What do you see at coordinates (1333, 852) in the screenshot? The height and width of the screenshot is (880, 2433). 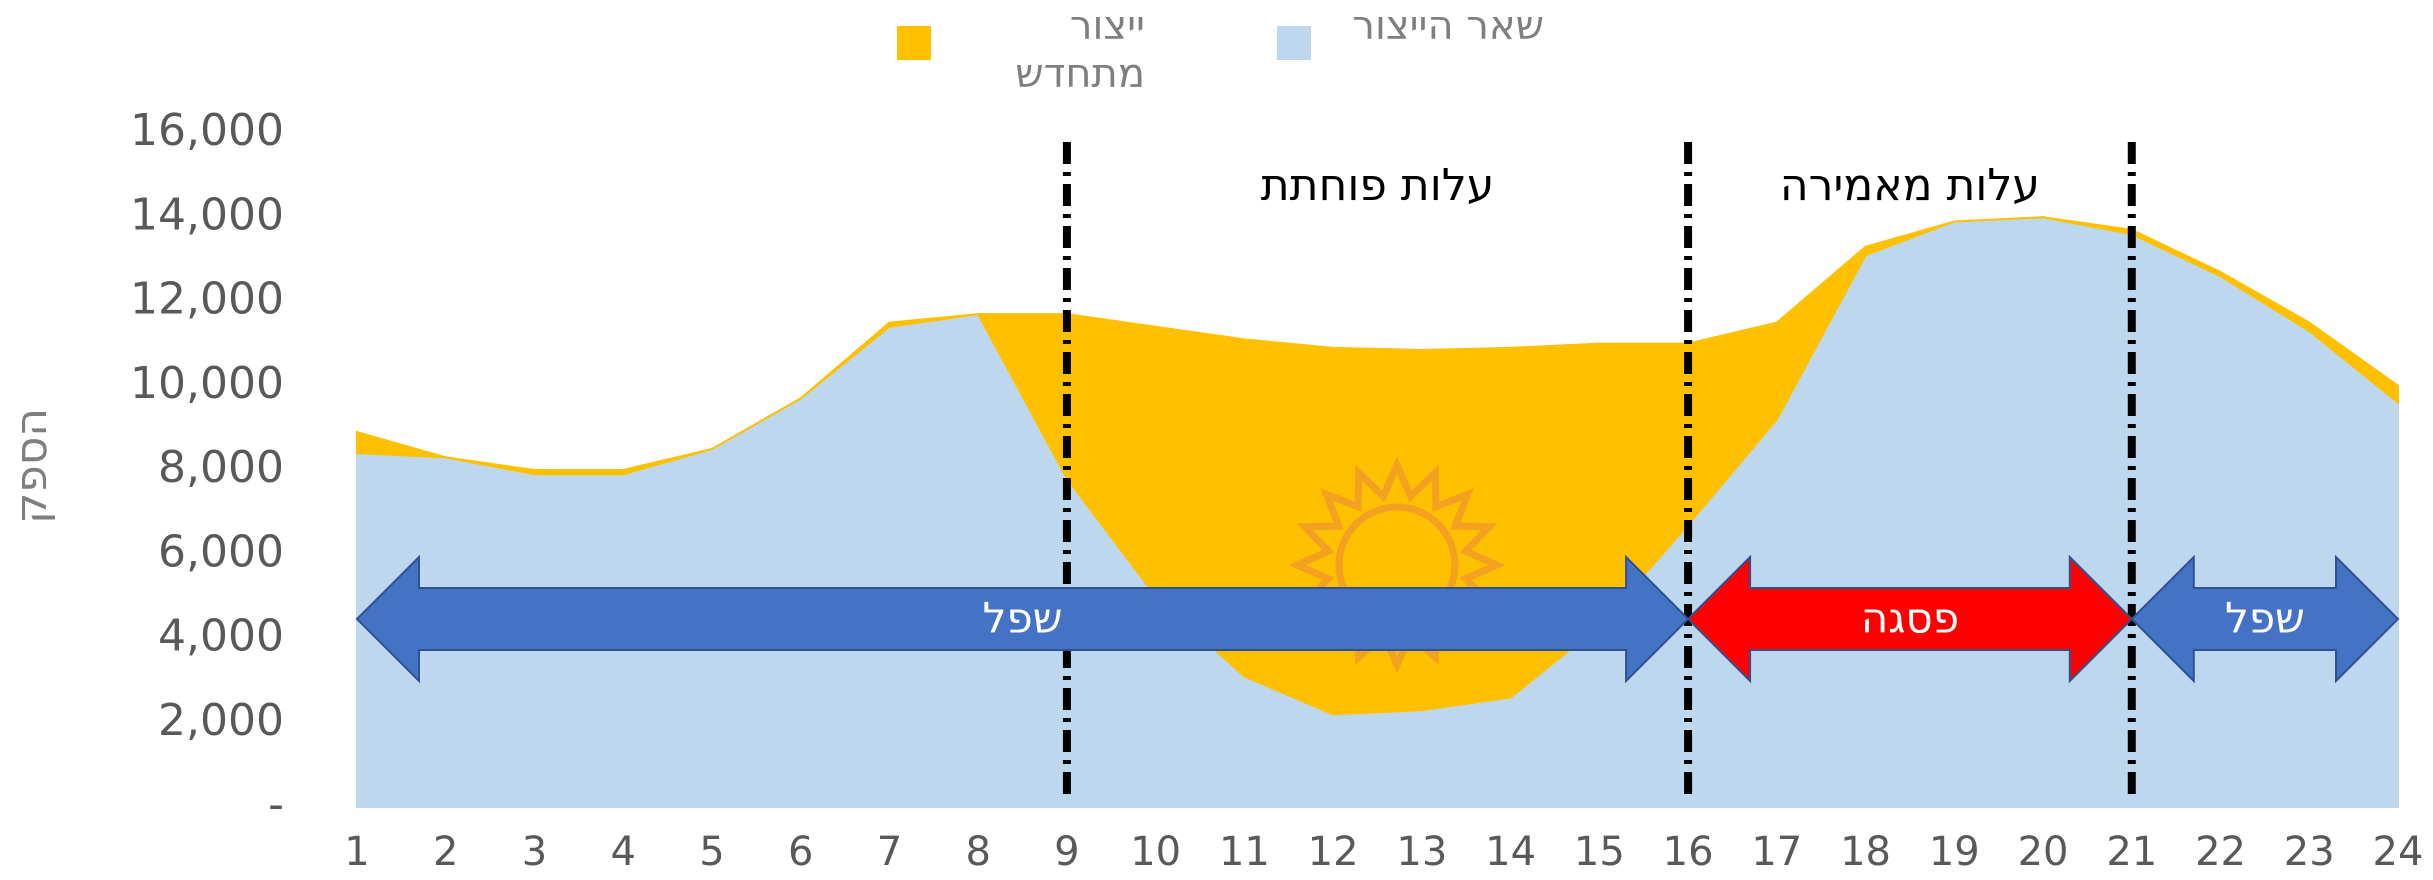 I see `x-tick-label: 12` at bounding box center [1333, 852].